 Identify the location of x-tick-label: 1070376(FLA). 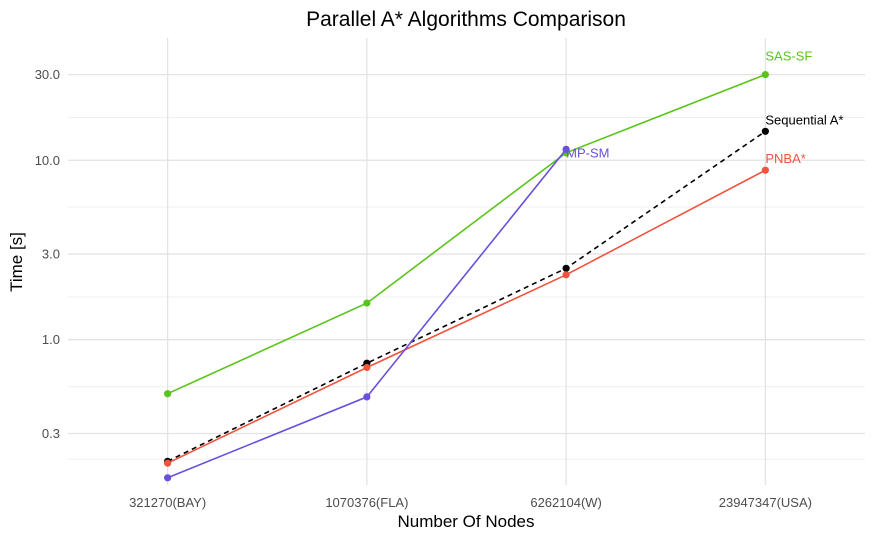
(366, 502).